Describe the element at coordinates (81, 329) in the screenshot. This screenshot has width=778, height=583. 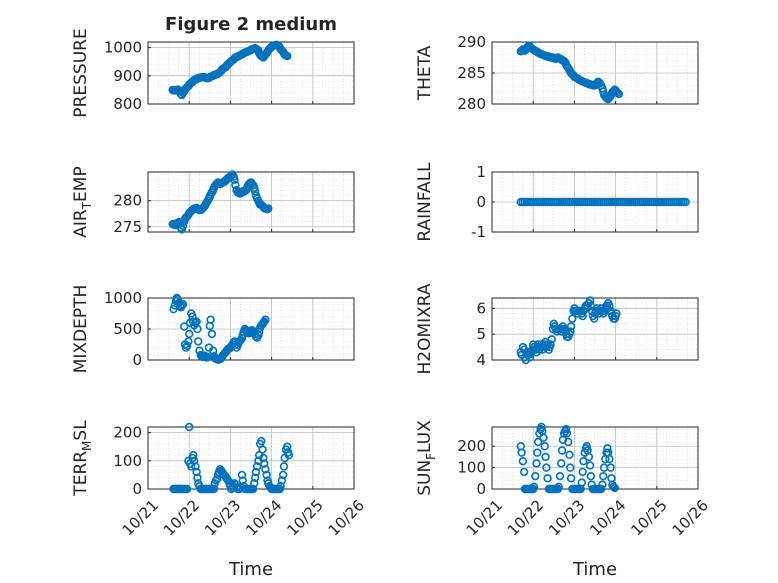
I see `y-axis-label: MIXDEPTH` at that location.